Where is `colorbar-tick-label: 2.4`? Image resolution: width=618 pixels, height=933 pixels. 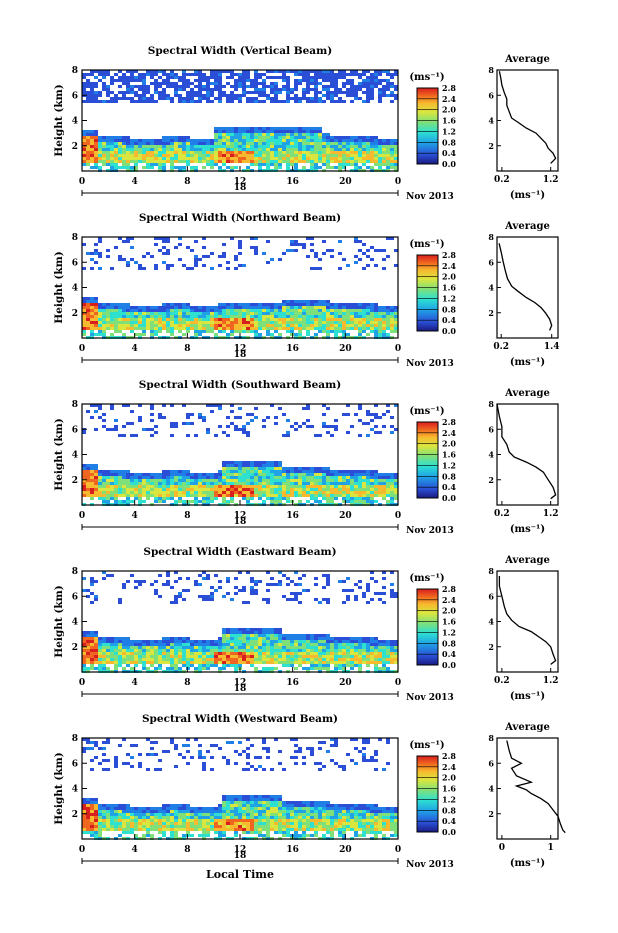
colorbar-tick-label: 2.4 is located at coordinates (449, 600).